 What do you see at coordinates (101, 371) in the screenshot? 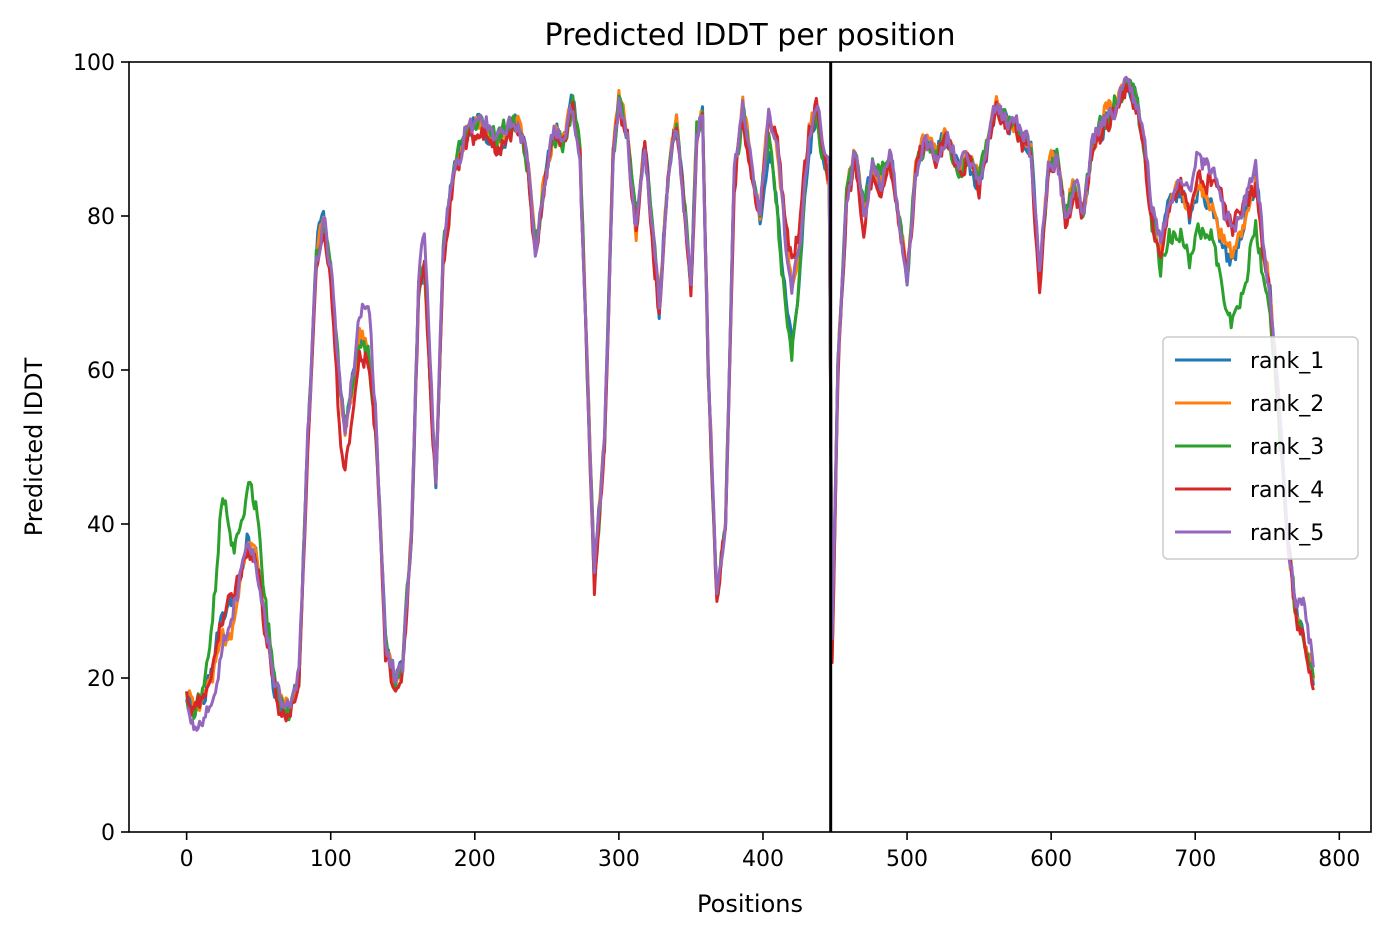
I see `y-tick-label: 60` at bounding box center [101, 371].